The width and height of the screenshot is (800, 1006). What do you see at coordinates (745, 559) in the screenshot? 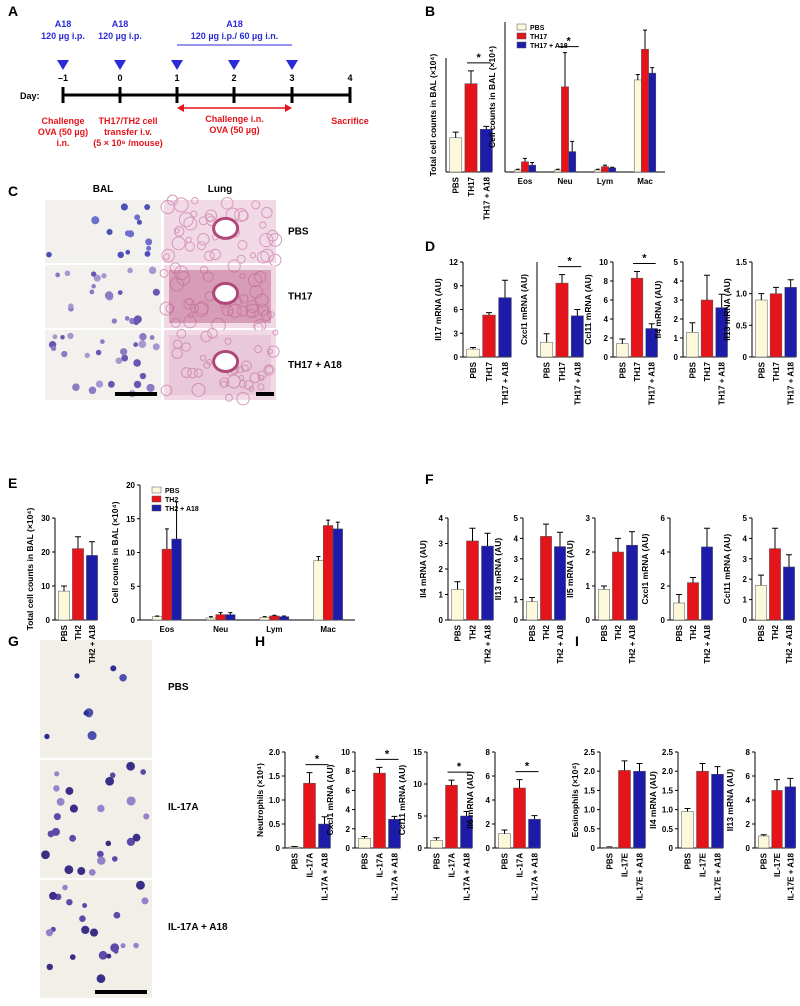
I see `y-tick-label: 3` at bounding box center [745, 559].